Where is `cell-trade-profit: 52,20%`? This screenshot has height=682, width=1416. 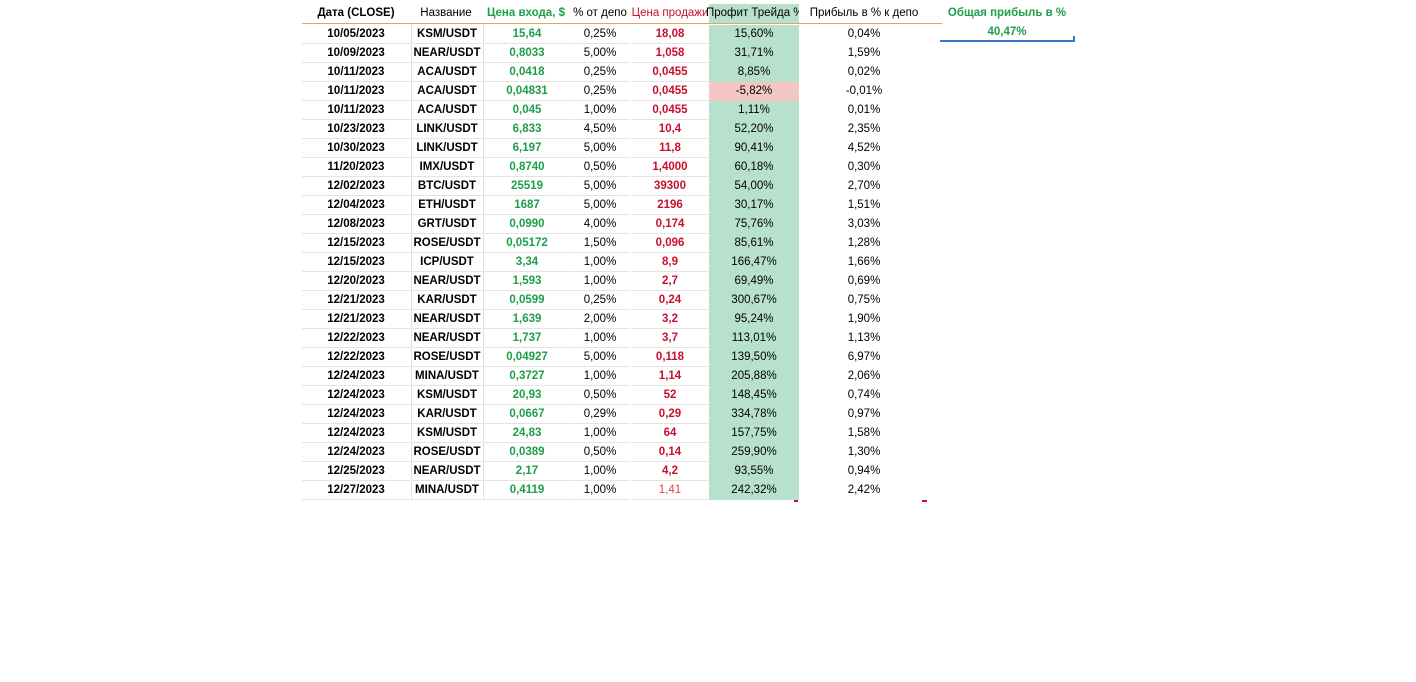 cell-trade-profit: 52,20% is located at coordinates (754, 129).